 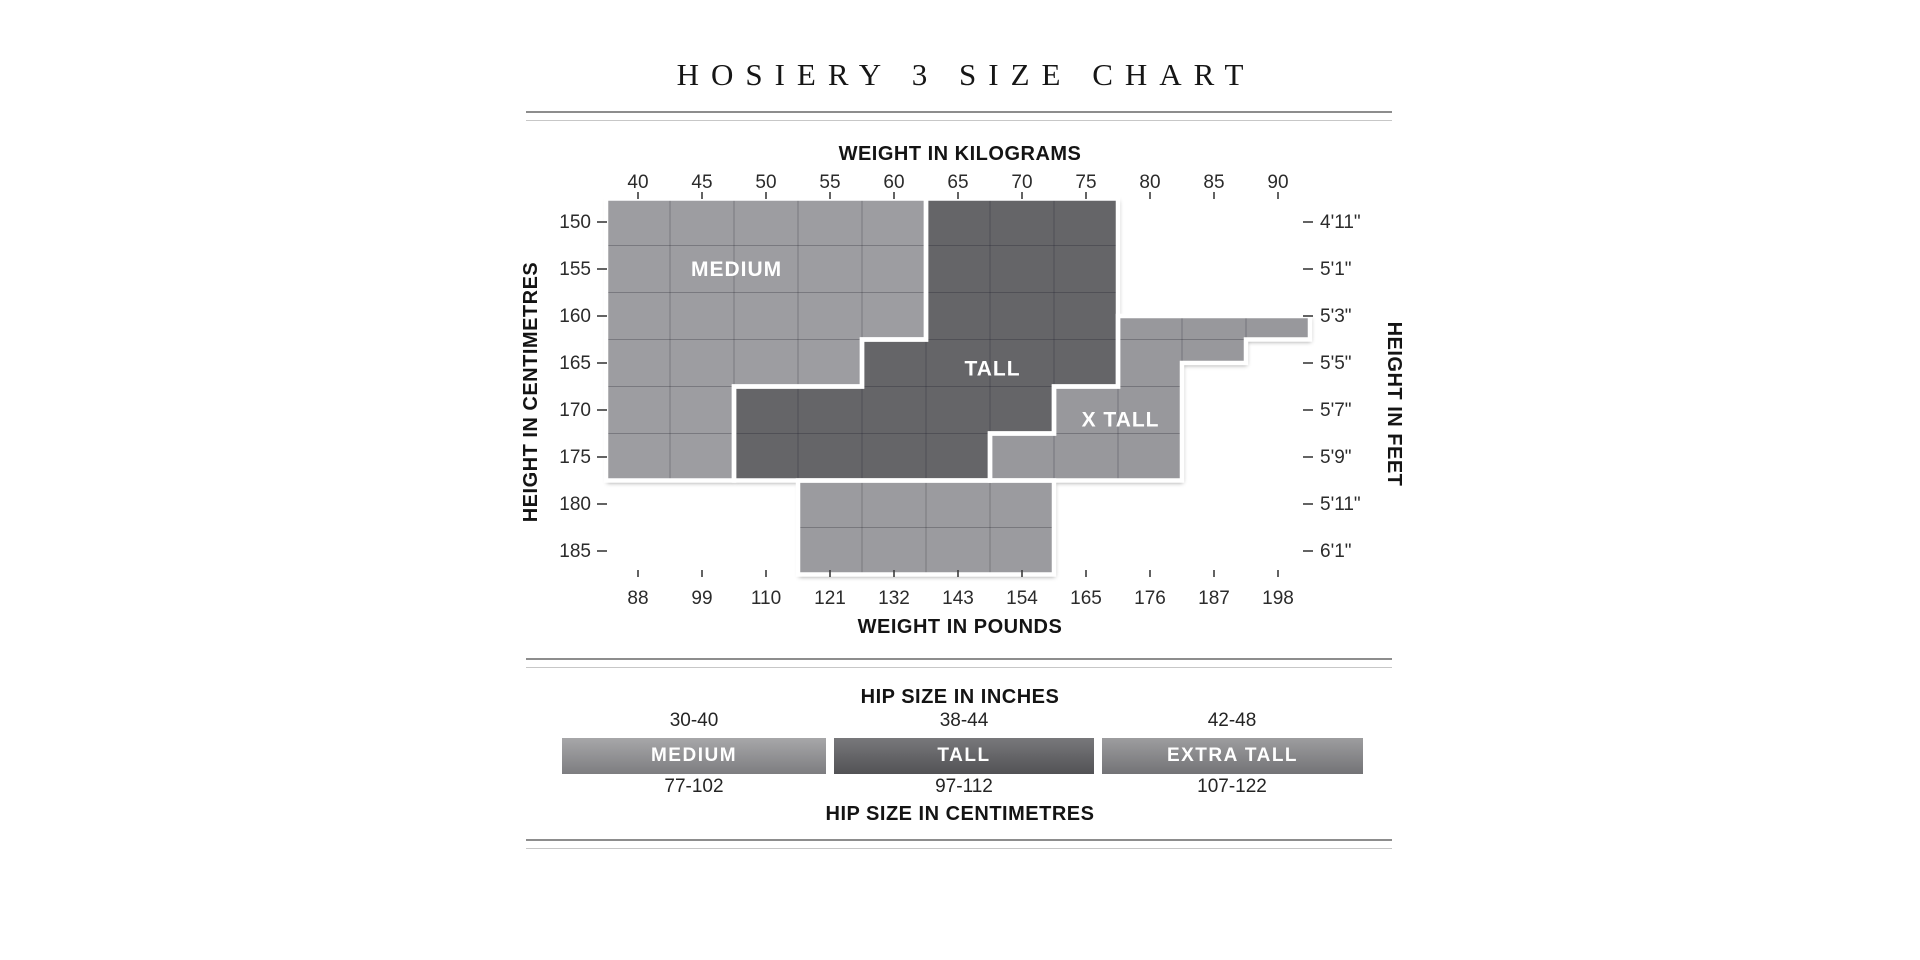 What do you see at coordinates (958, 598) in the screenshot?
I see `lb-tick-label: 143` at bounding box center [958, 598].